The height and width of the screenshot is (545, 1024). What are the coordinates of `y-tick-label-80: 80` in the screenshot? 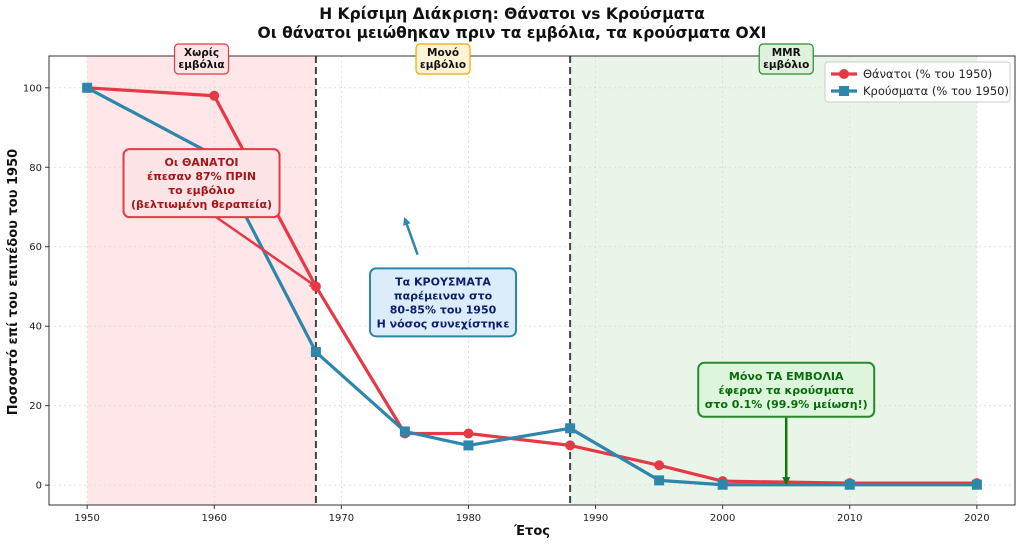 It's located at (35, 168).